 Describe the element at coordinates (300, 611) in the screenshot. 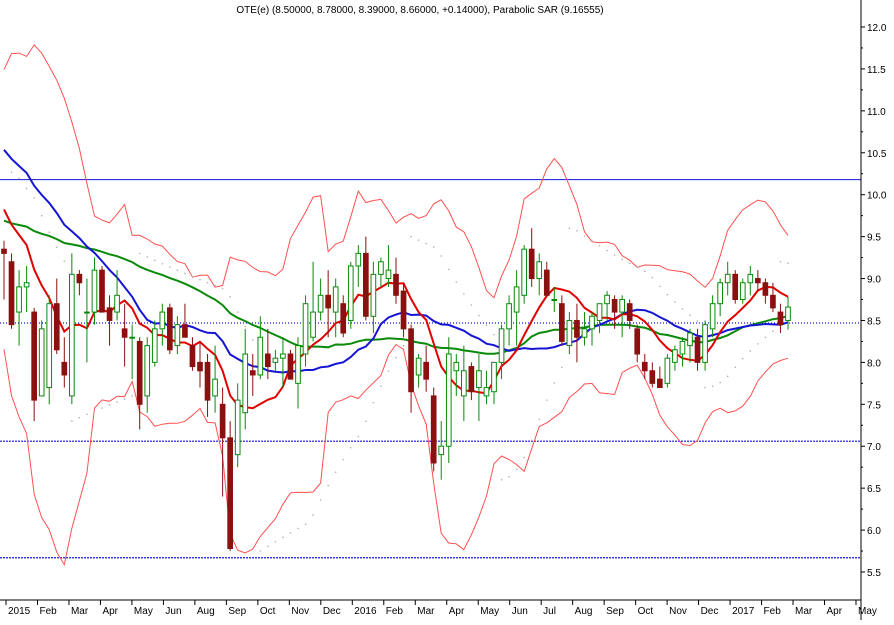

I see `x-tick-label: Nov` at that location.